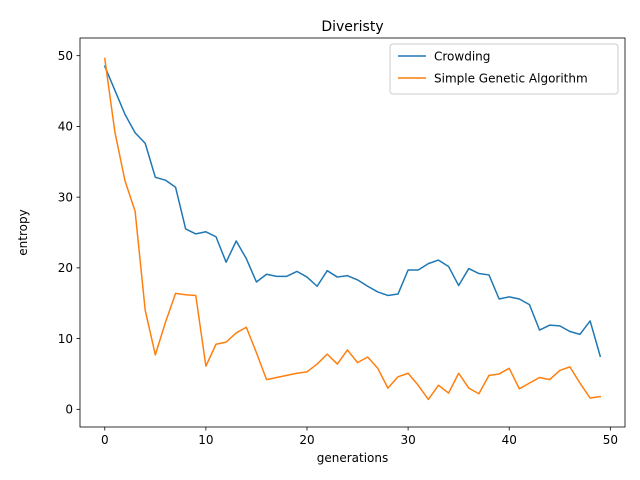  I want to click on legend-label-simple-genetic-algorithm: Simple Genetic Algorithm, so click(511, 79).